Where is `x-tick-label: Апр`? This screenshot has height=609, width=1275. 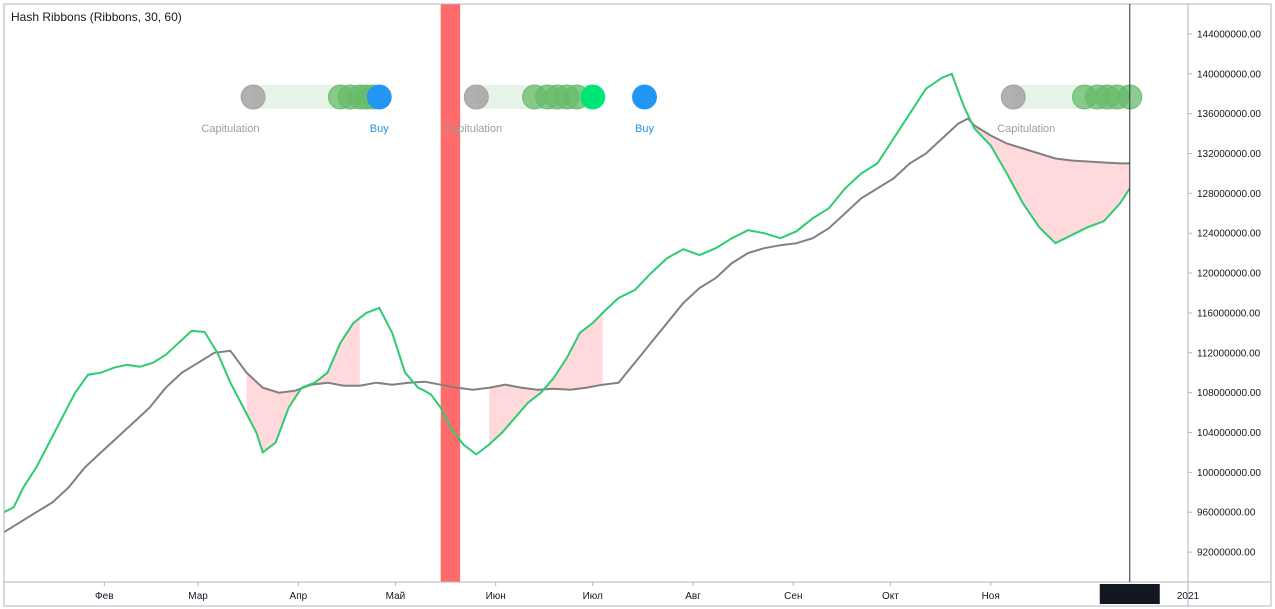 x-tick-label: Апр is located at coordinates (299, 596).